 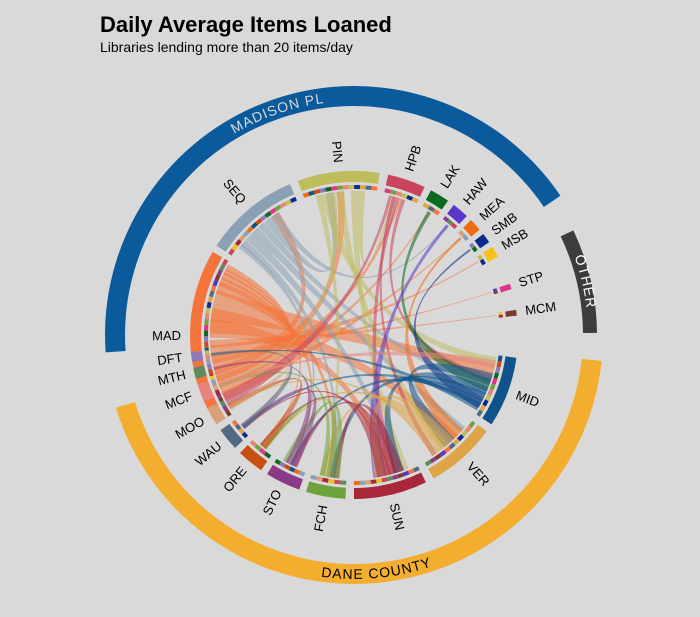 I want to click on node-label-ver: VER, so click(x=478, y=474).